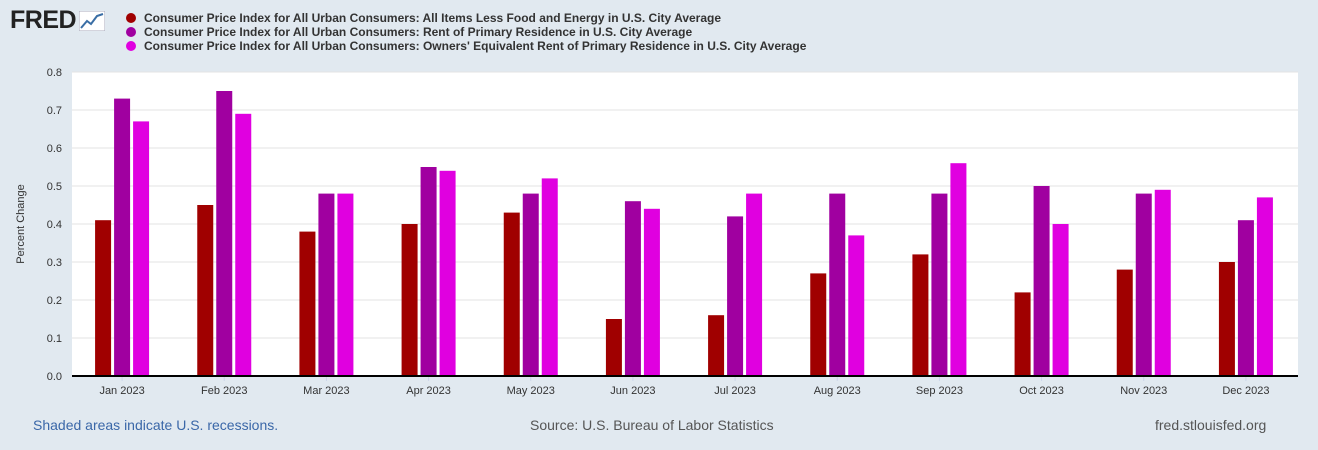 The width and height of the screenshot is (1318, 450). What do you see at coordinates (1143, 391) in the screenshot?
I see `x-tick-label: Nov 2023` at bounding box center [1143, 391].